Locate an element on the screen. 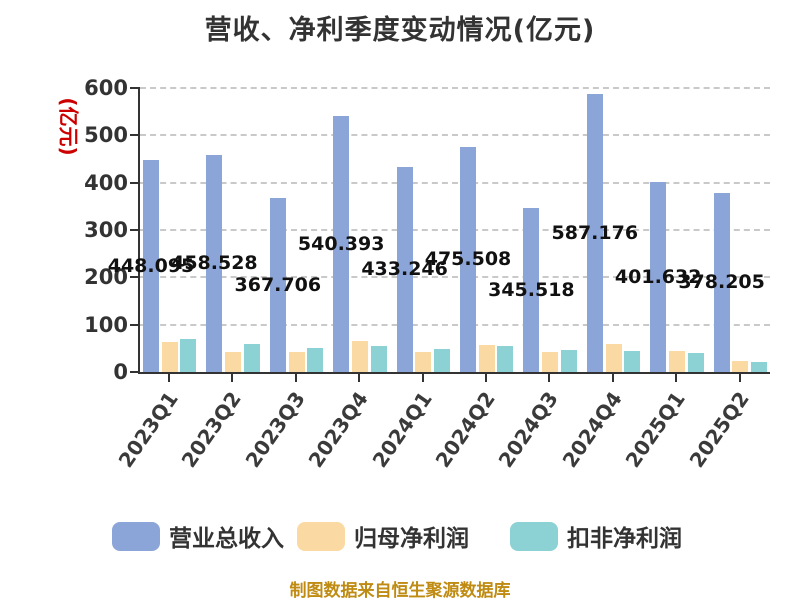 This screenshot has width=800, height=601. x-tick-2024Q3 is located at coordinates (549, 378).